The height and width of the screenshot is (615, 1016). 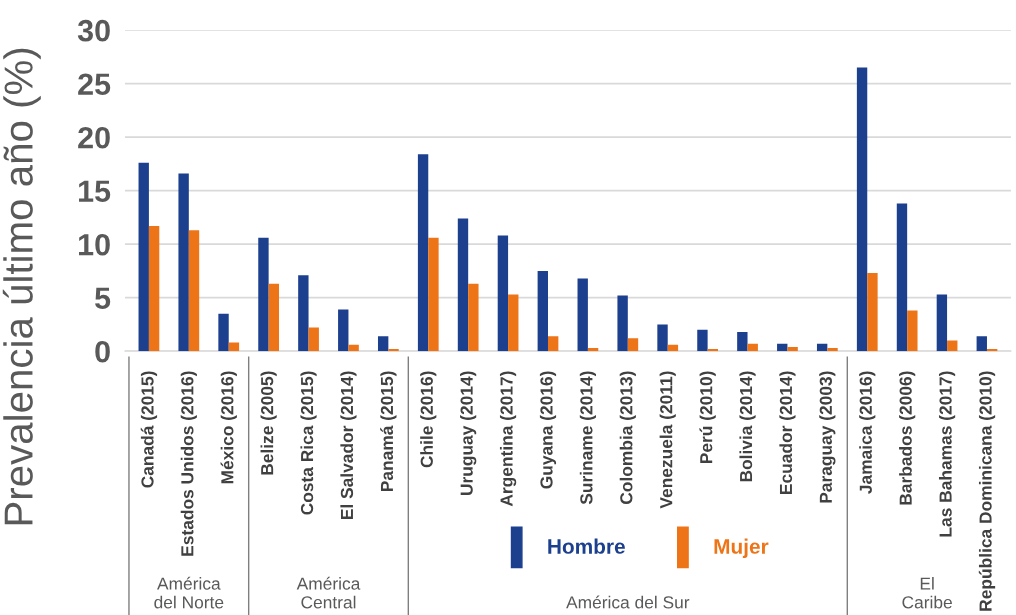 What do you see at coordinates (228, 427) in the screenshot?
I see `x-tick-label: México (2016)` at bounding box center [228, 427].